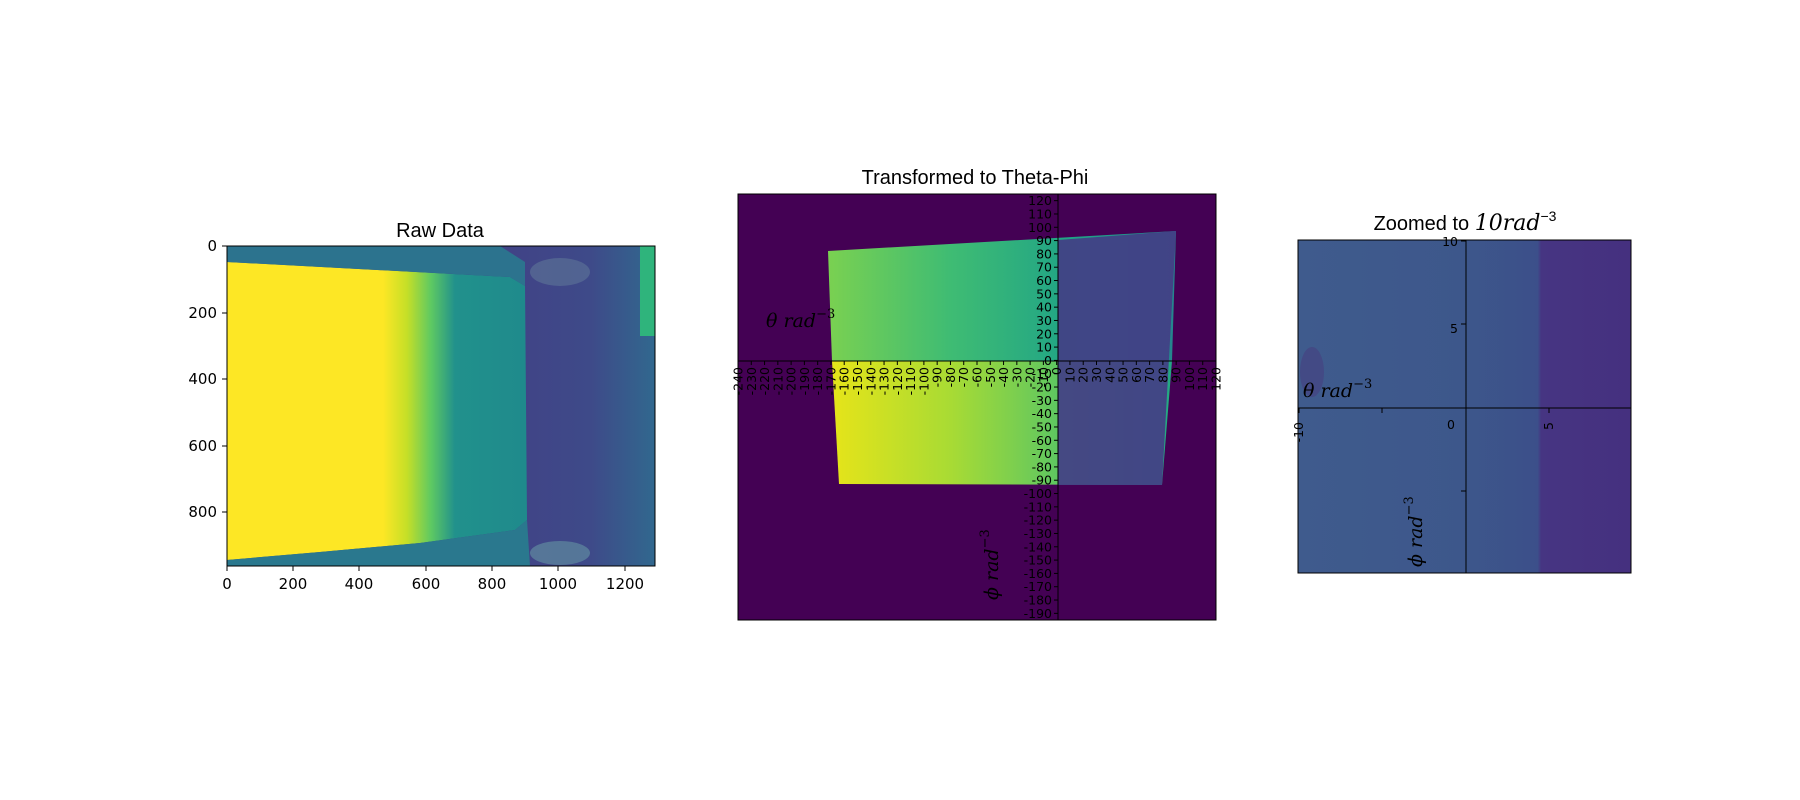 This screenshot has width=1800, height=800. What do you see at coordinates (1189, 376) in the screenshot?
I see `transformed-x-tick: 100` at bounding box center [1189, 376].